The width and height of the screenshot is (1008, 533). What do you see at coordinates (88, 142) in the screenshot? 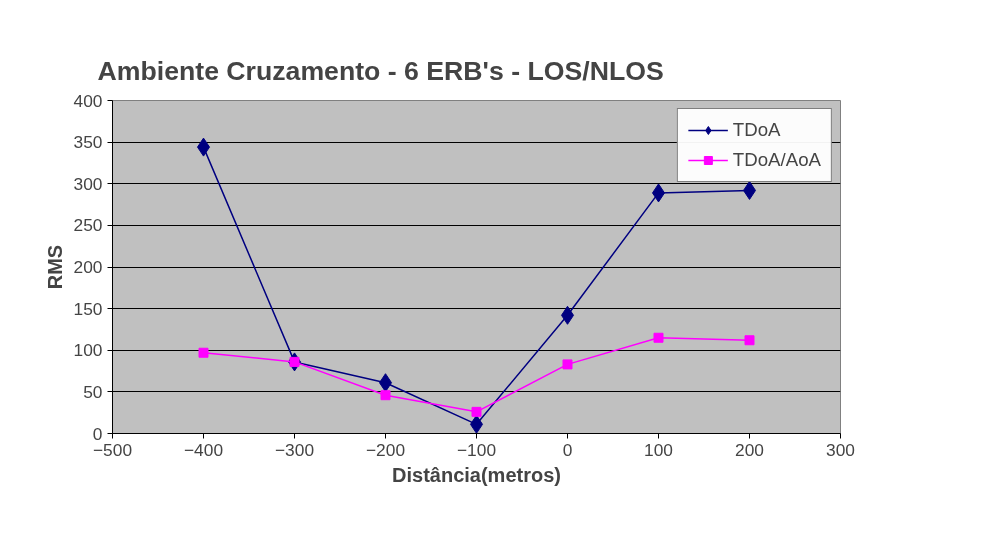
I see `y-tick-label: 350` at bounding box center [88, 142].